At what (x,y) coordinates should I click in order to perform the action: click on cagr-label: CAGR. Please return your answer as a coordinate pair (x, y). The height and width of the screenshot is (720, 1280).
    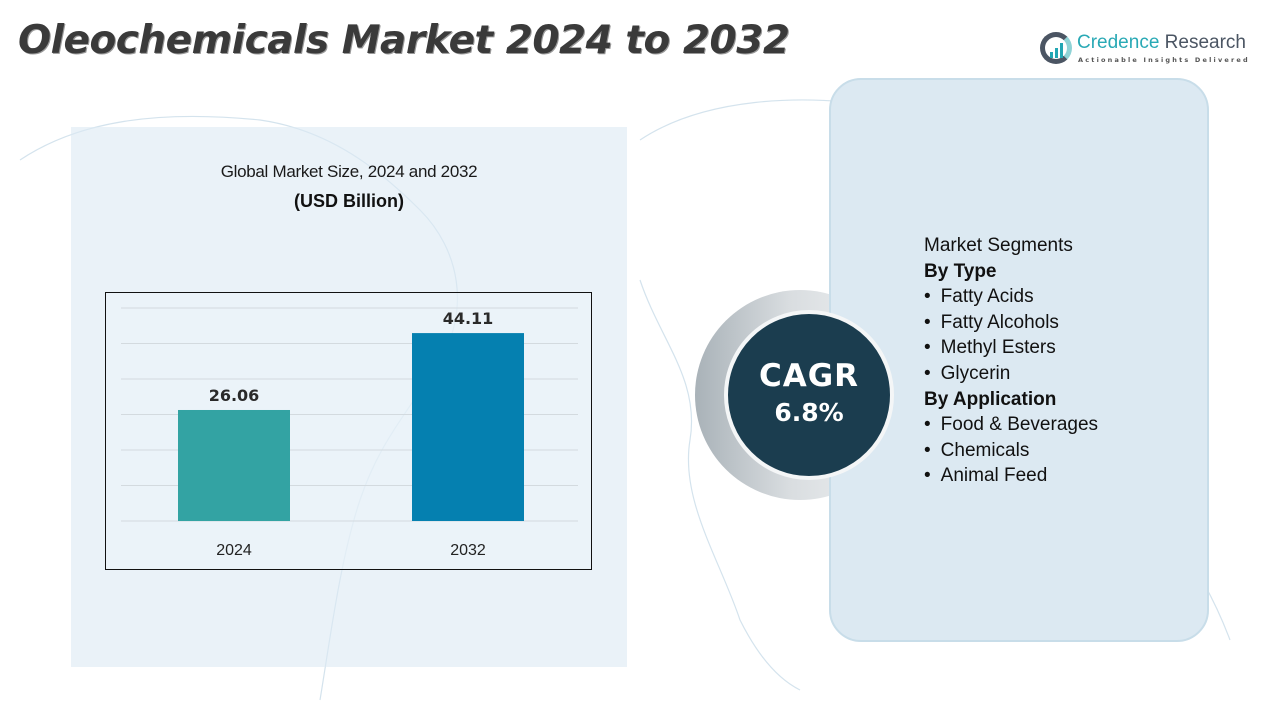
    Looking at the image, I should click on (809, 376).